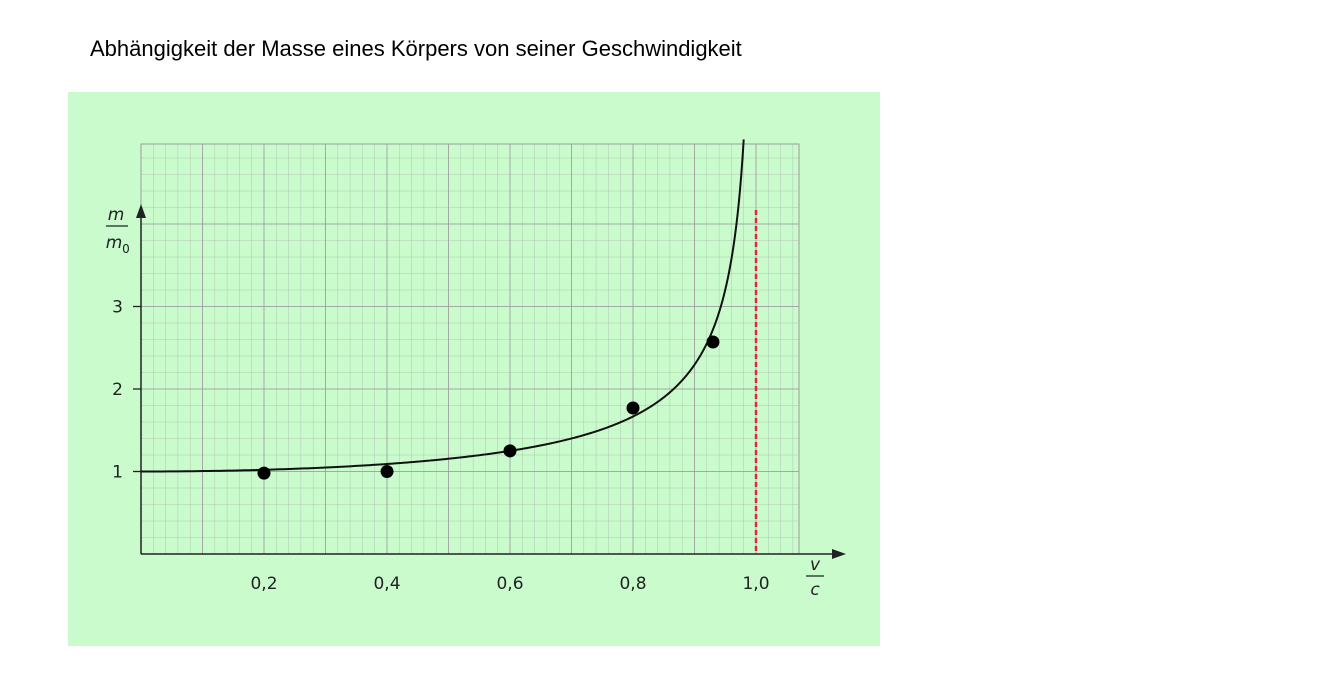  What do you see at coordinates (263, 584) in the screenshot?
I see `x-tick-label: 0,2` at bounding box center [263, 584].